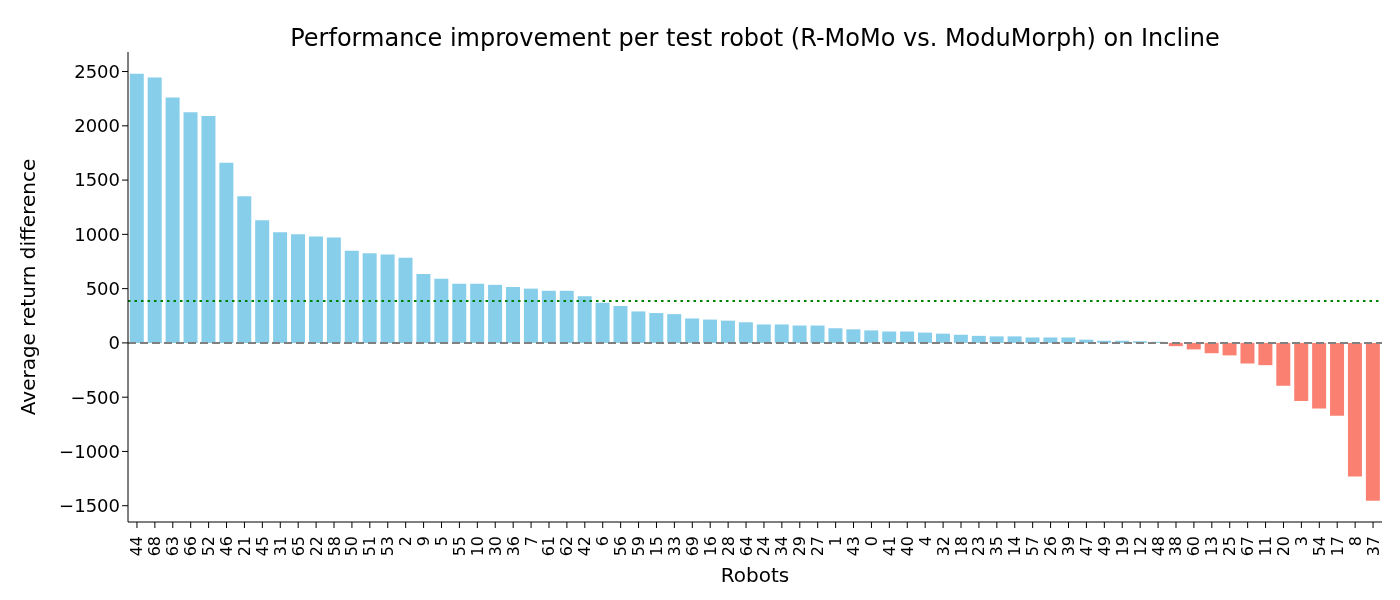 The image size is (1400, 600). Describe the element at coordinates (89, 506) in the screenshot. I see `y-tick-label: −1500` at that location.